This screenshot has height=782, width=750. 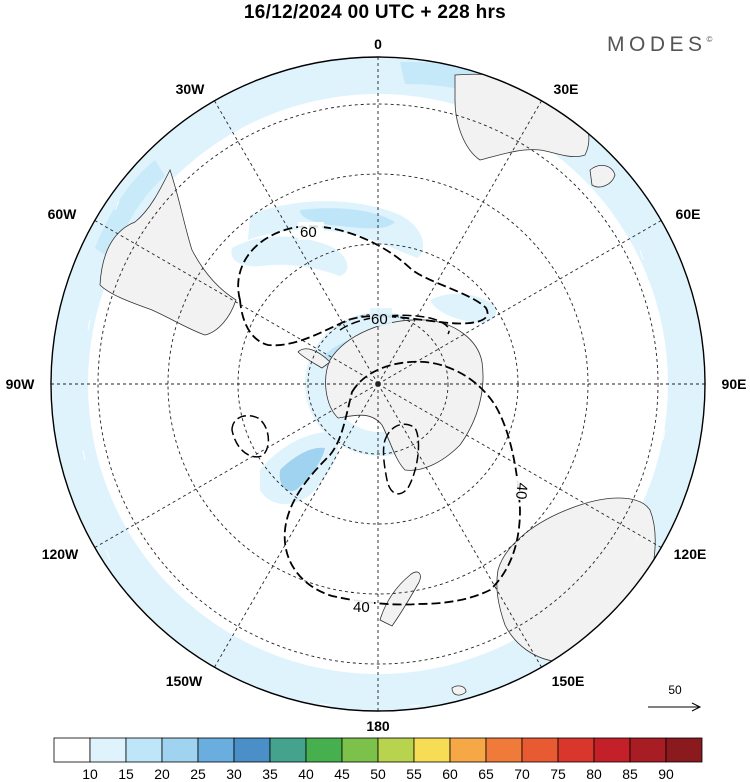 What do you see at coordinates (394, 324) in the screenshot?
I see `contour-60-inner` at bounding box center [394, 324].